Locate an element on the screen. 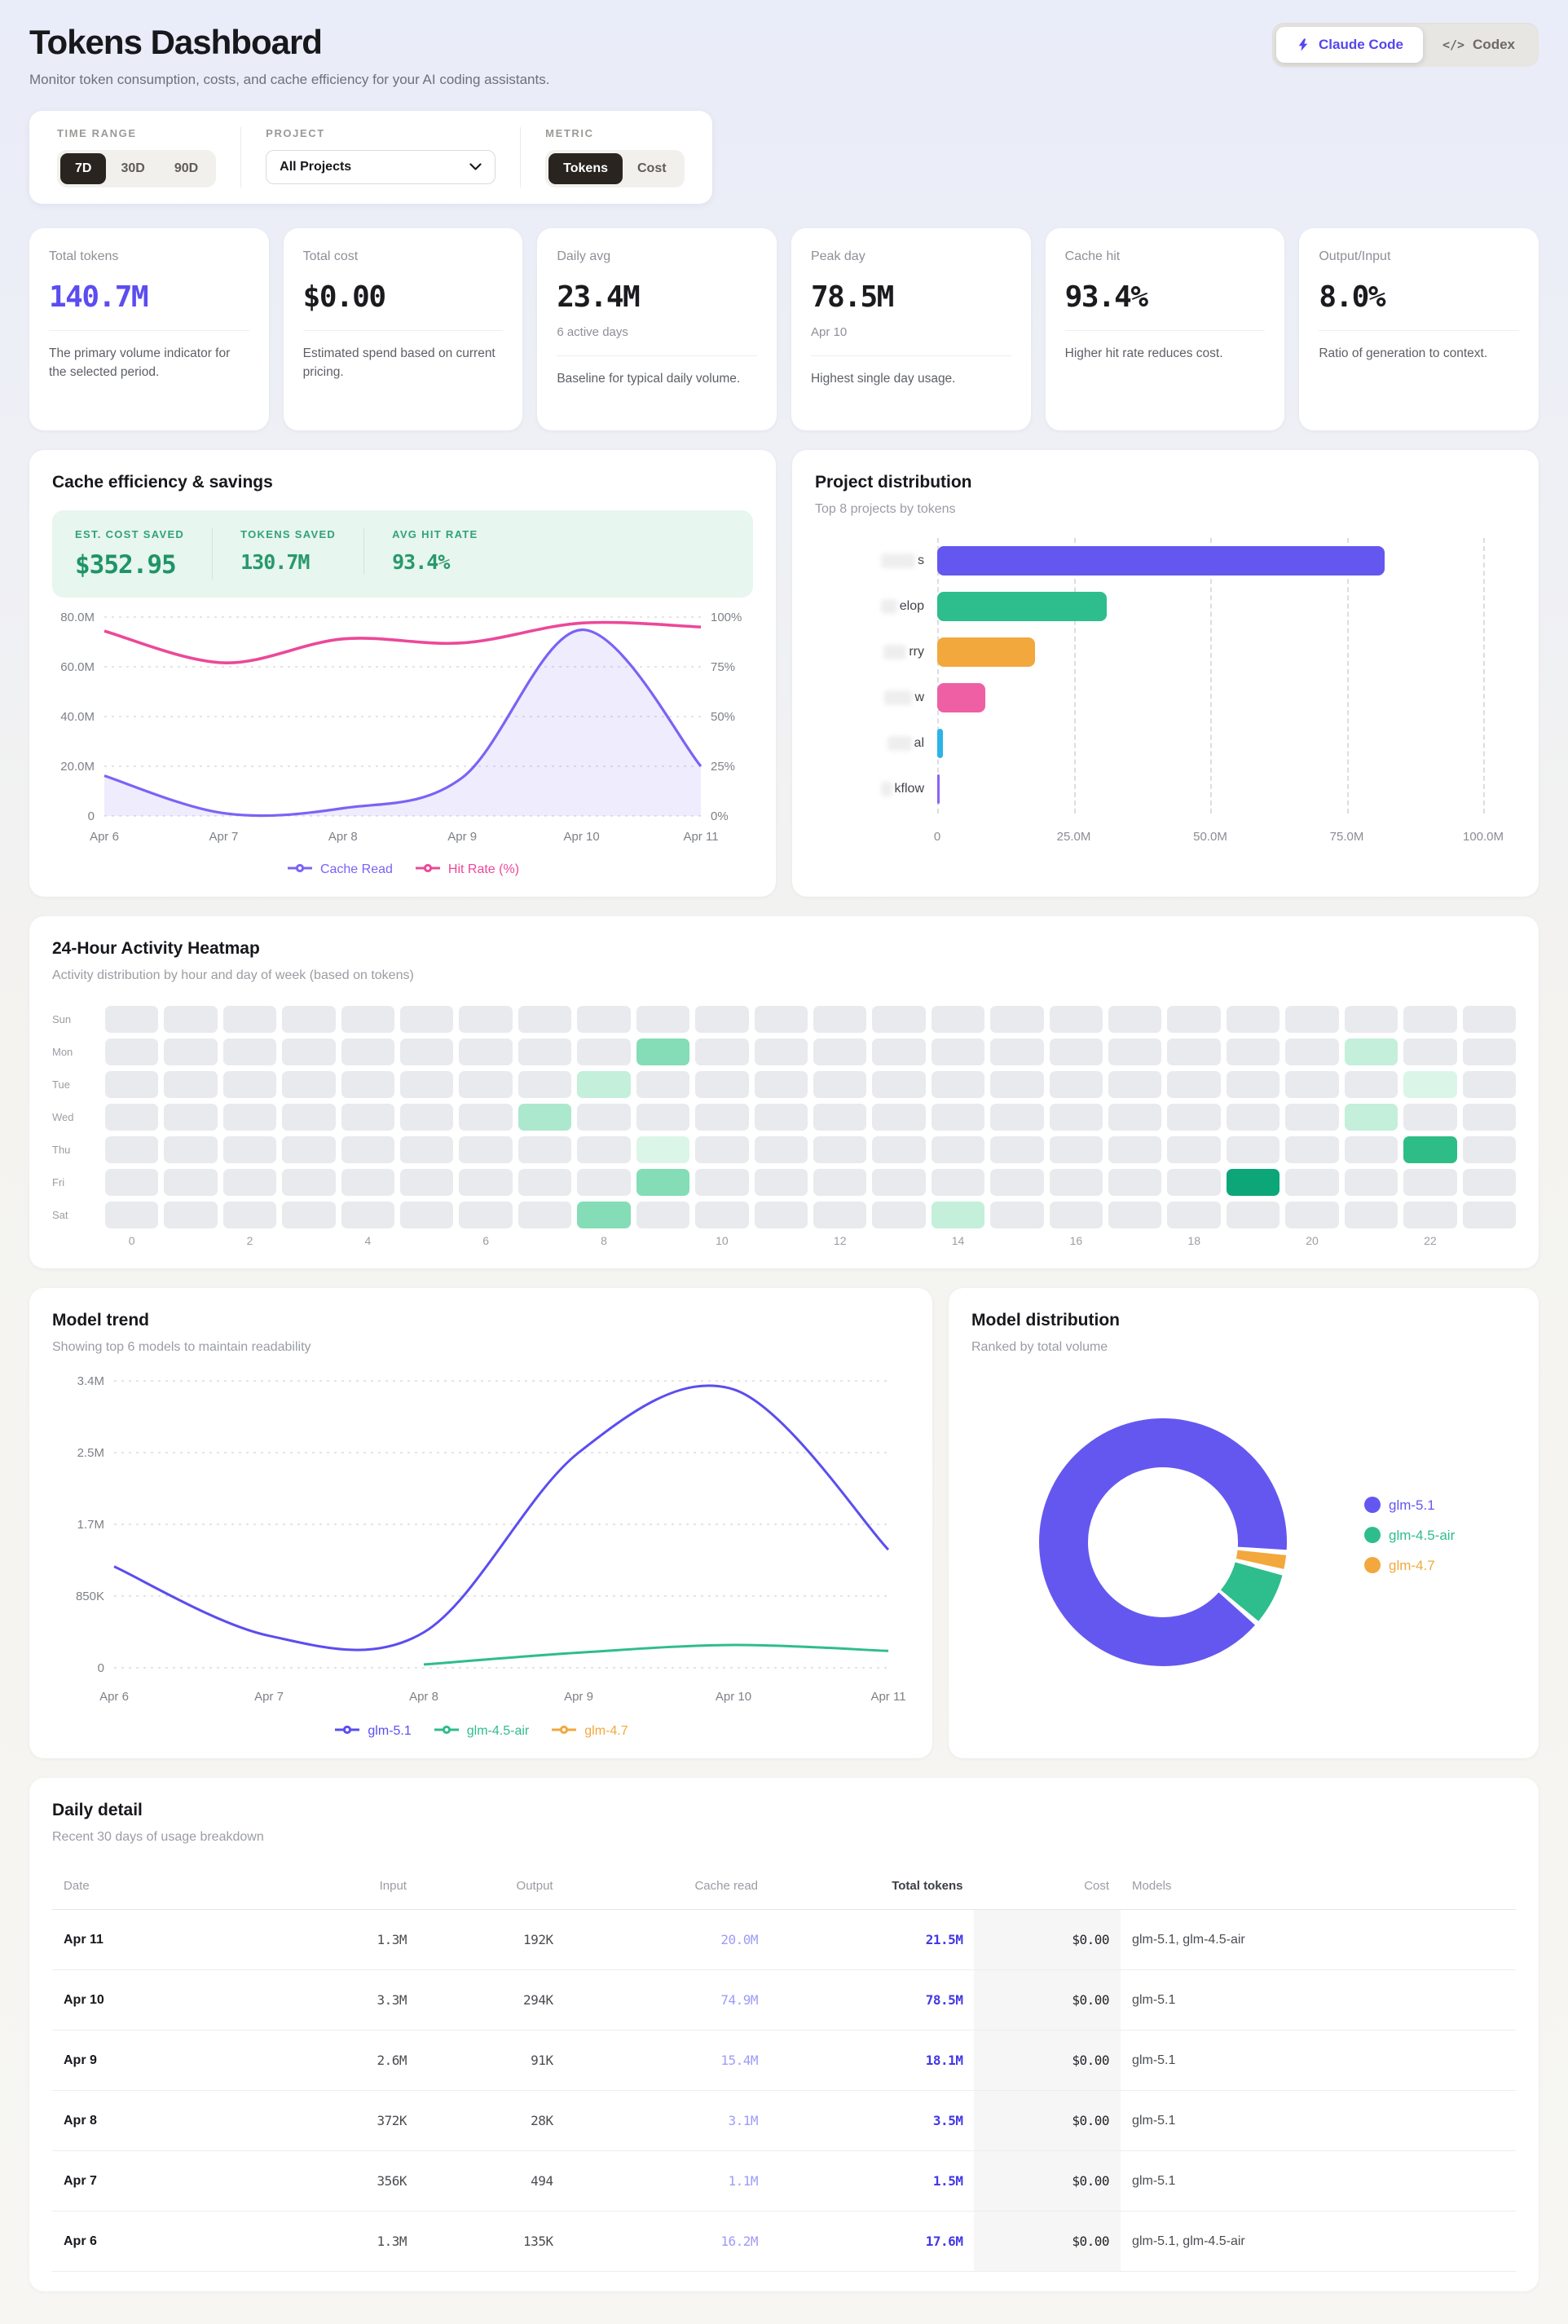 This screenshot has width=1568, height=2324. heatmap-row-sun: Sun is located at coordinates (784, 1019).